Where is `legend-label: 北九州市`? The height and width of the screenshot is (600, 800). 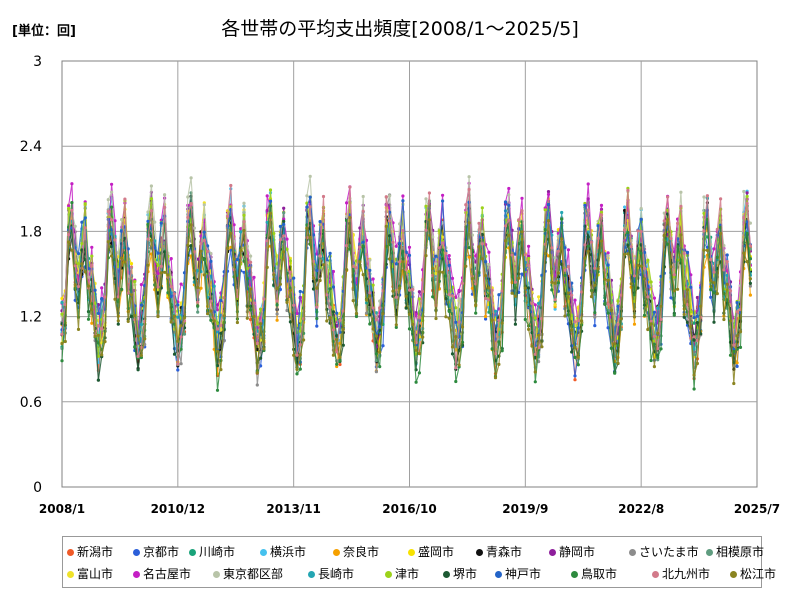 legend-label: 北九州市 is located at coordinates (686, 574).